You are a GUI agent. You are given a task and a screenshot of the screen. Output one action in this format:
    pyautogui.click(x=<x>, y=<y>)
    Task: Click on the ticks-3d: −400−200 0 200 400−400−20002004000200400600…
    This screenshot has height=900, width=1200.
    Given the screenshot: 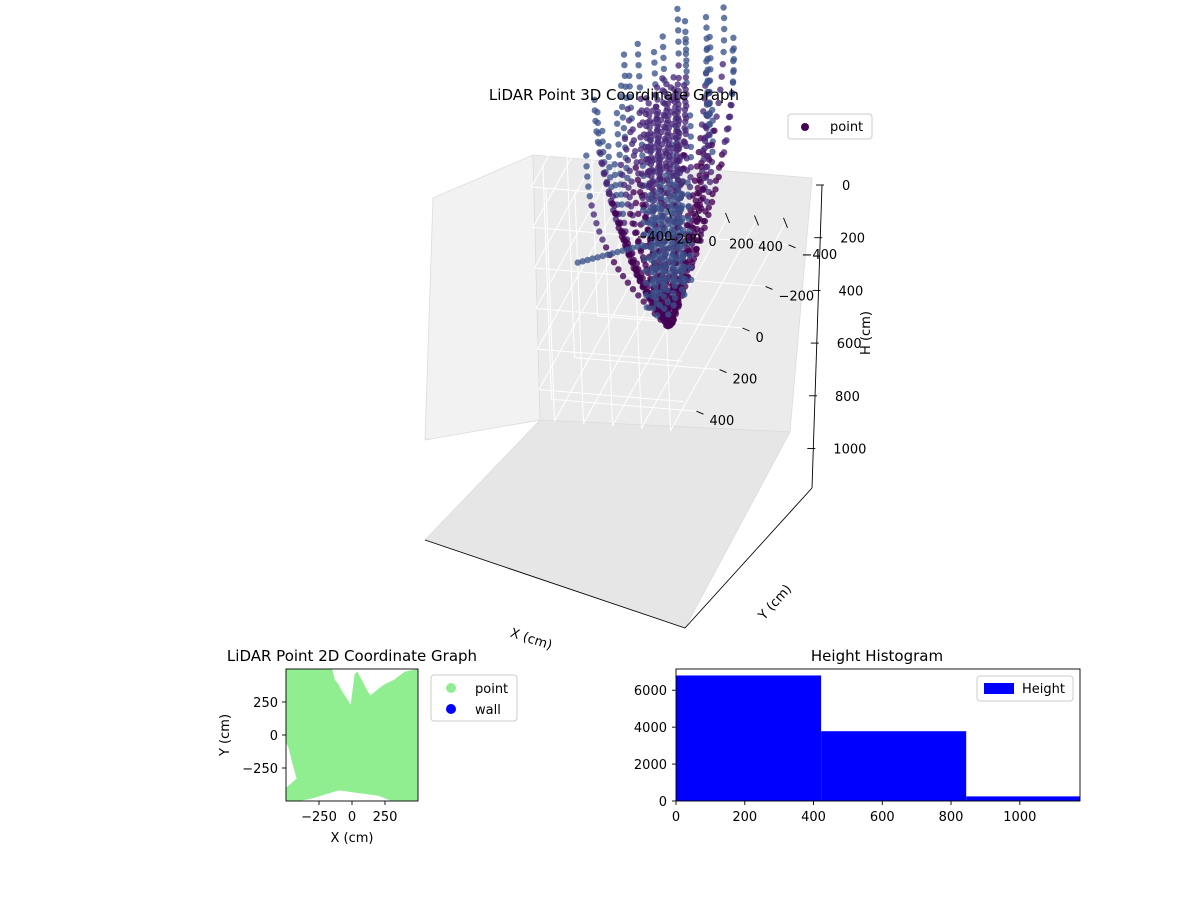 What is the action you would take?
    pyautogui.click(x=752, y=318)
    